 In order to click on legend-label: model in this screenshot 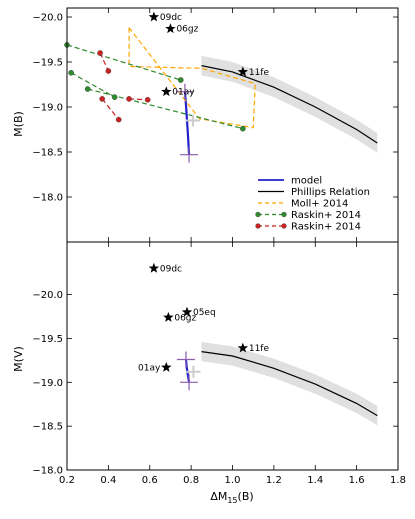, I will do `click(306, 181)`.